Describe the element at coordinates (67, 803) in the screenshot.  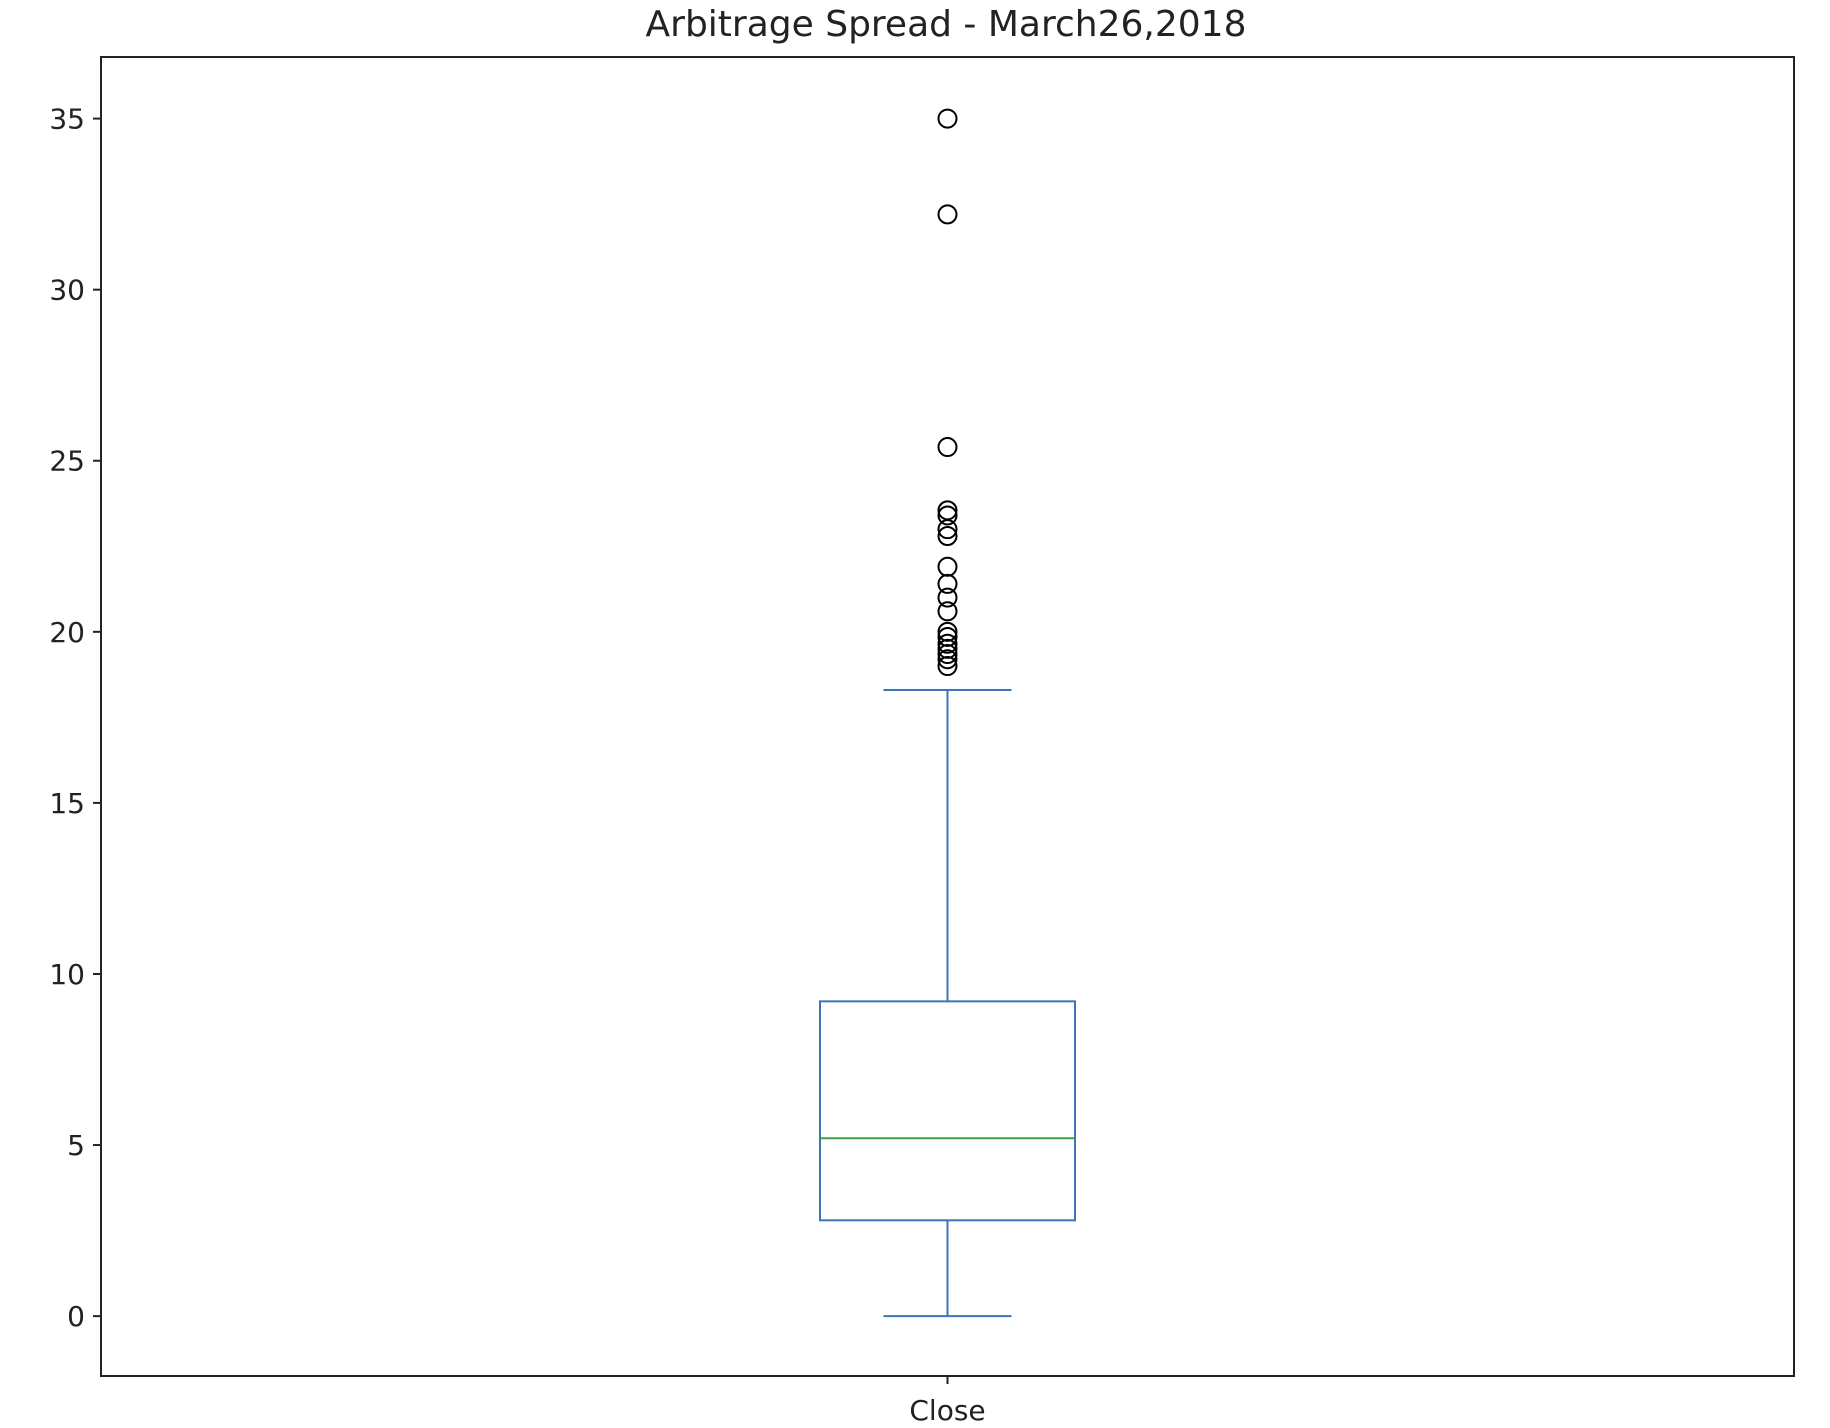
I see `y-tick-label: 15` at that location.